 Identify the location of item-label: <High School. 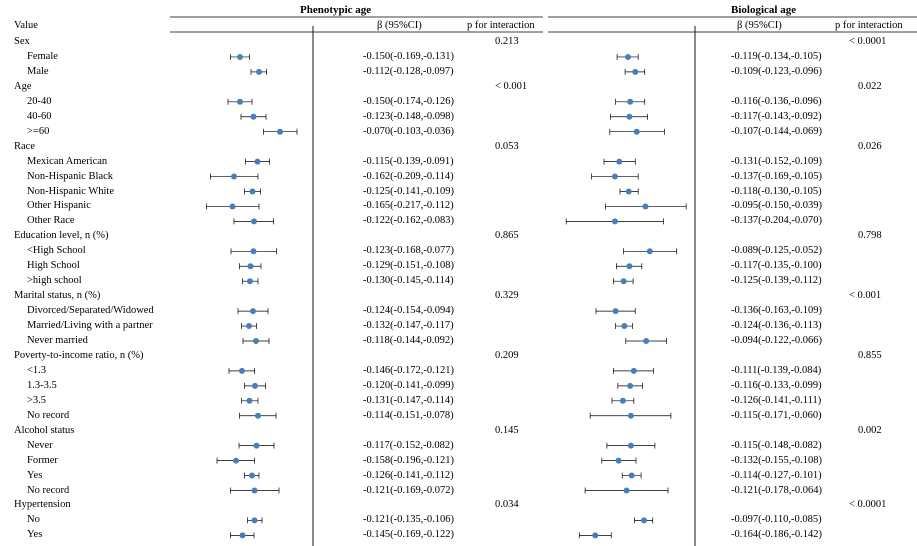
(56, 251).